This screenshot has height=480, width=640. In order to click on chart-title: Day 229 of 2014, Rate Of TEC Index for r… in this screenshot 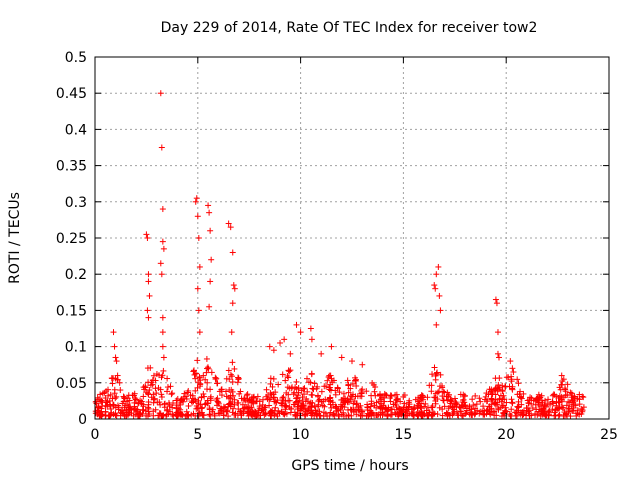, I will do `click(349, 28)`.